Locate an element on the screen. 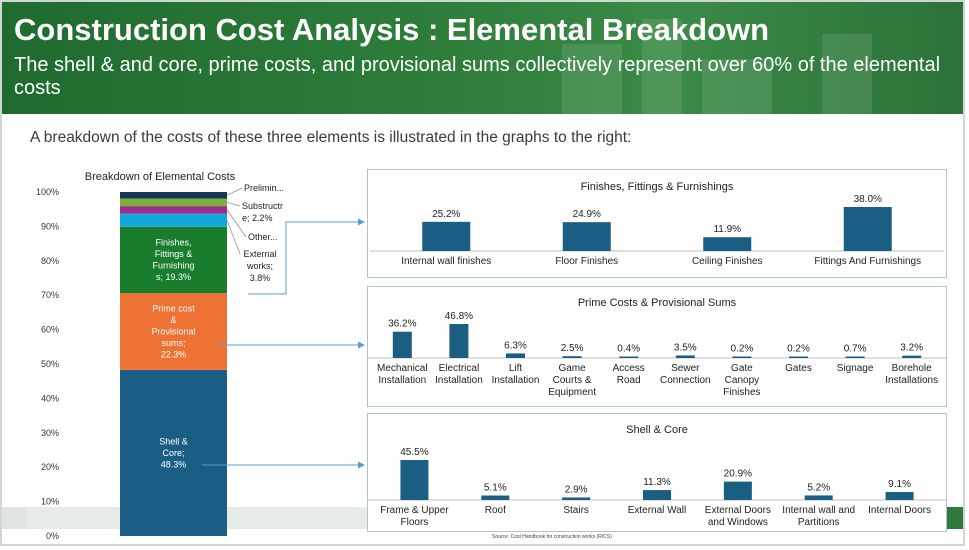 This screenshot has width=969, height=550. bar-value-label: 5.1% is located at coordinates (495, 488).